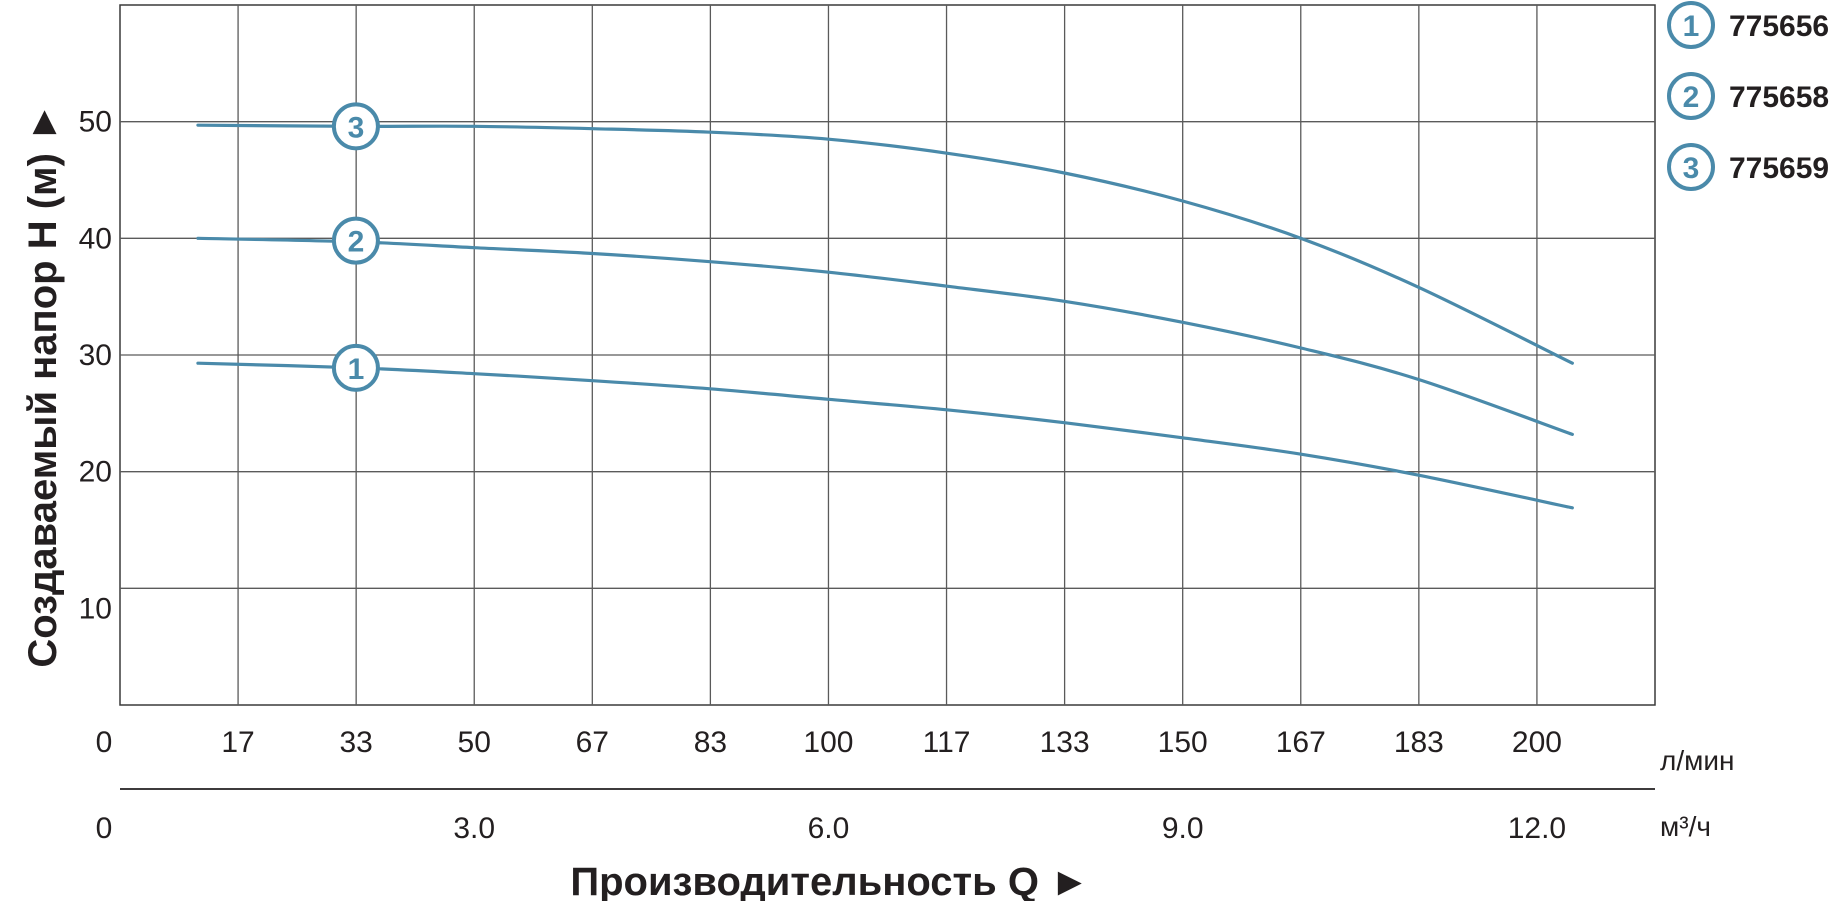 This screenshot has width=1847, height=901. Describe the element at coordinates (1697, 760) in the screenshot. I see `x-unit-primary: л/мин` at that location.